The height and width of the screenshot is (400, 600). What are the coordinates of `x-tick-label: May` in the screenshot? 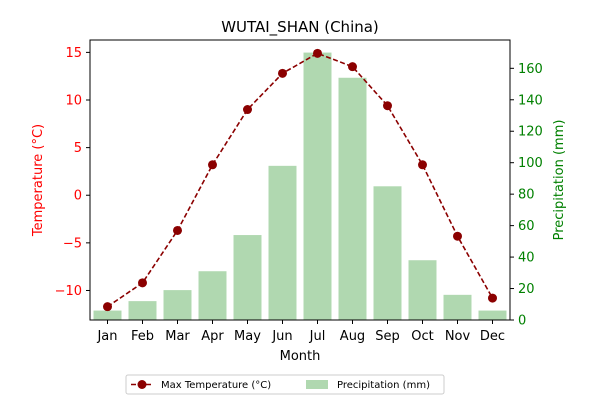 It's located at (247, 336).